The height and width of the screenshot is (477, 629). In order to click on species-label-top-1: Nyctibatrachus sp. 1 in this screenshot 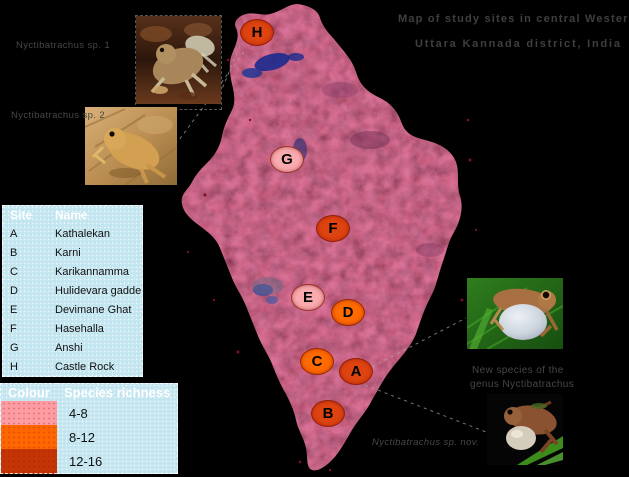, I will do `click(63, 45)`.